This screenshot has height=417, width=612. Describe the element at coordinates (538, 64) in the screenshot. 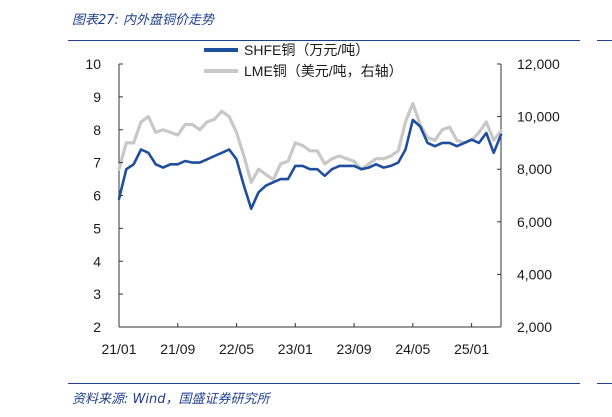

I see `y-right-tick-label: 12,000` at that location.